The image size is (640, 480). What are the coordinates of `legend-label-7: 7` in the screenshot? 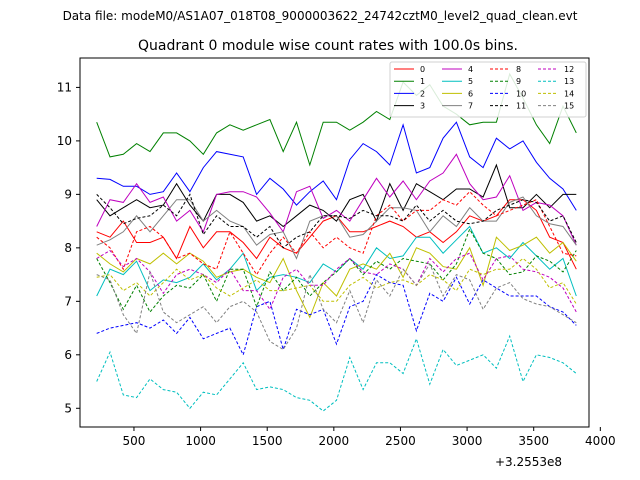 It's located at (470, 106).